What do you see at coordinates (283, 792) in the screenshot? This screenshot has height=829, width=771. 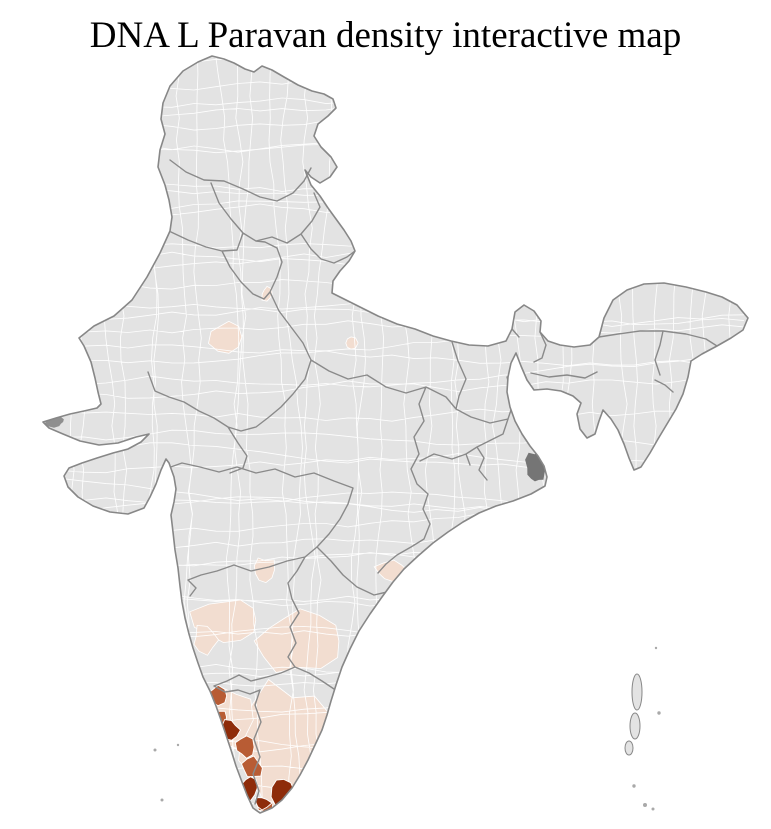 I see `district-region-high` at bounding box center [283, 792].